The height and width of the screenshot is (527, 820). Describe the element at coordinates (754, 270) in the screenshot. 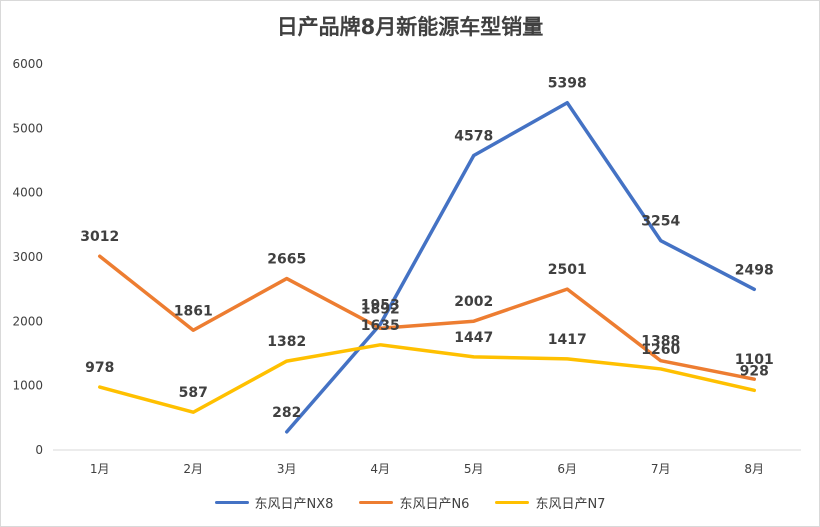

I see `data-label: 2498` at that location.